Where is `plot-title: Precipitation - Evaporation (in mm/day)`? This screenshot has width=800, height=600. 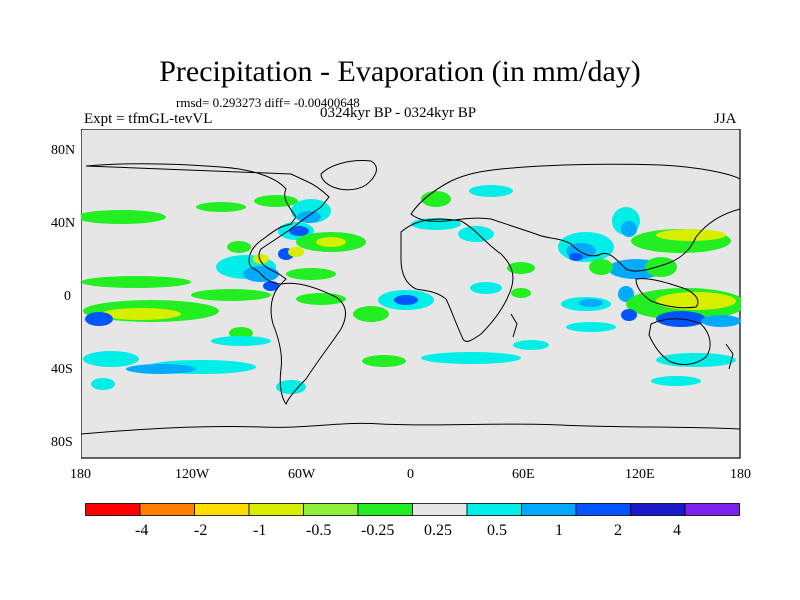 plot-title: Precipitation - Evaporation (in mm/day) is located at coordinates (400, 71).